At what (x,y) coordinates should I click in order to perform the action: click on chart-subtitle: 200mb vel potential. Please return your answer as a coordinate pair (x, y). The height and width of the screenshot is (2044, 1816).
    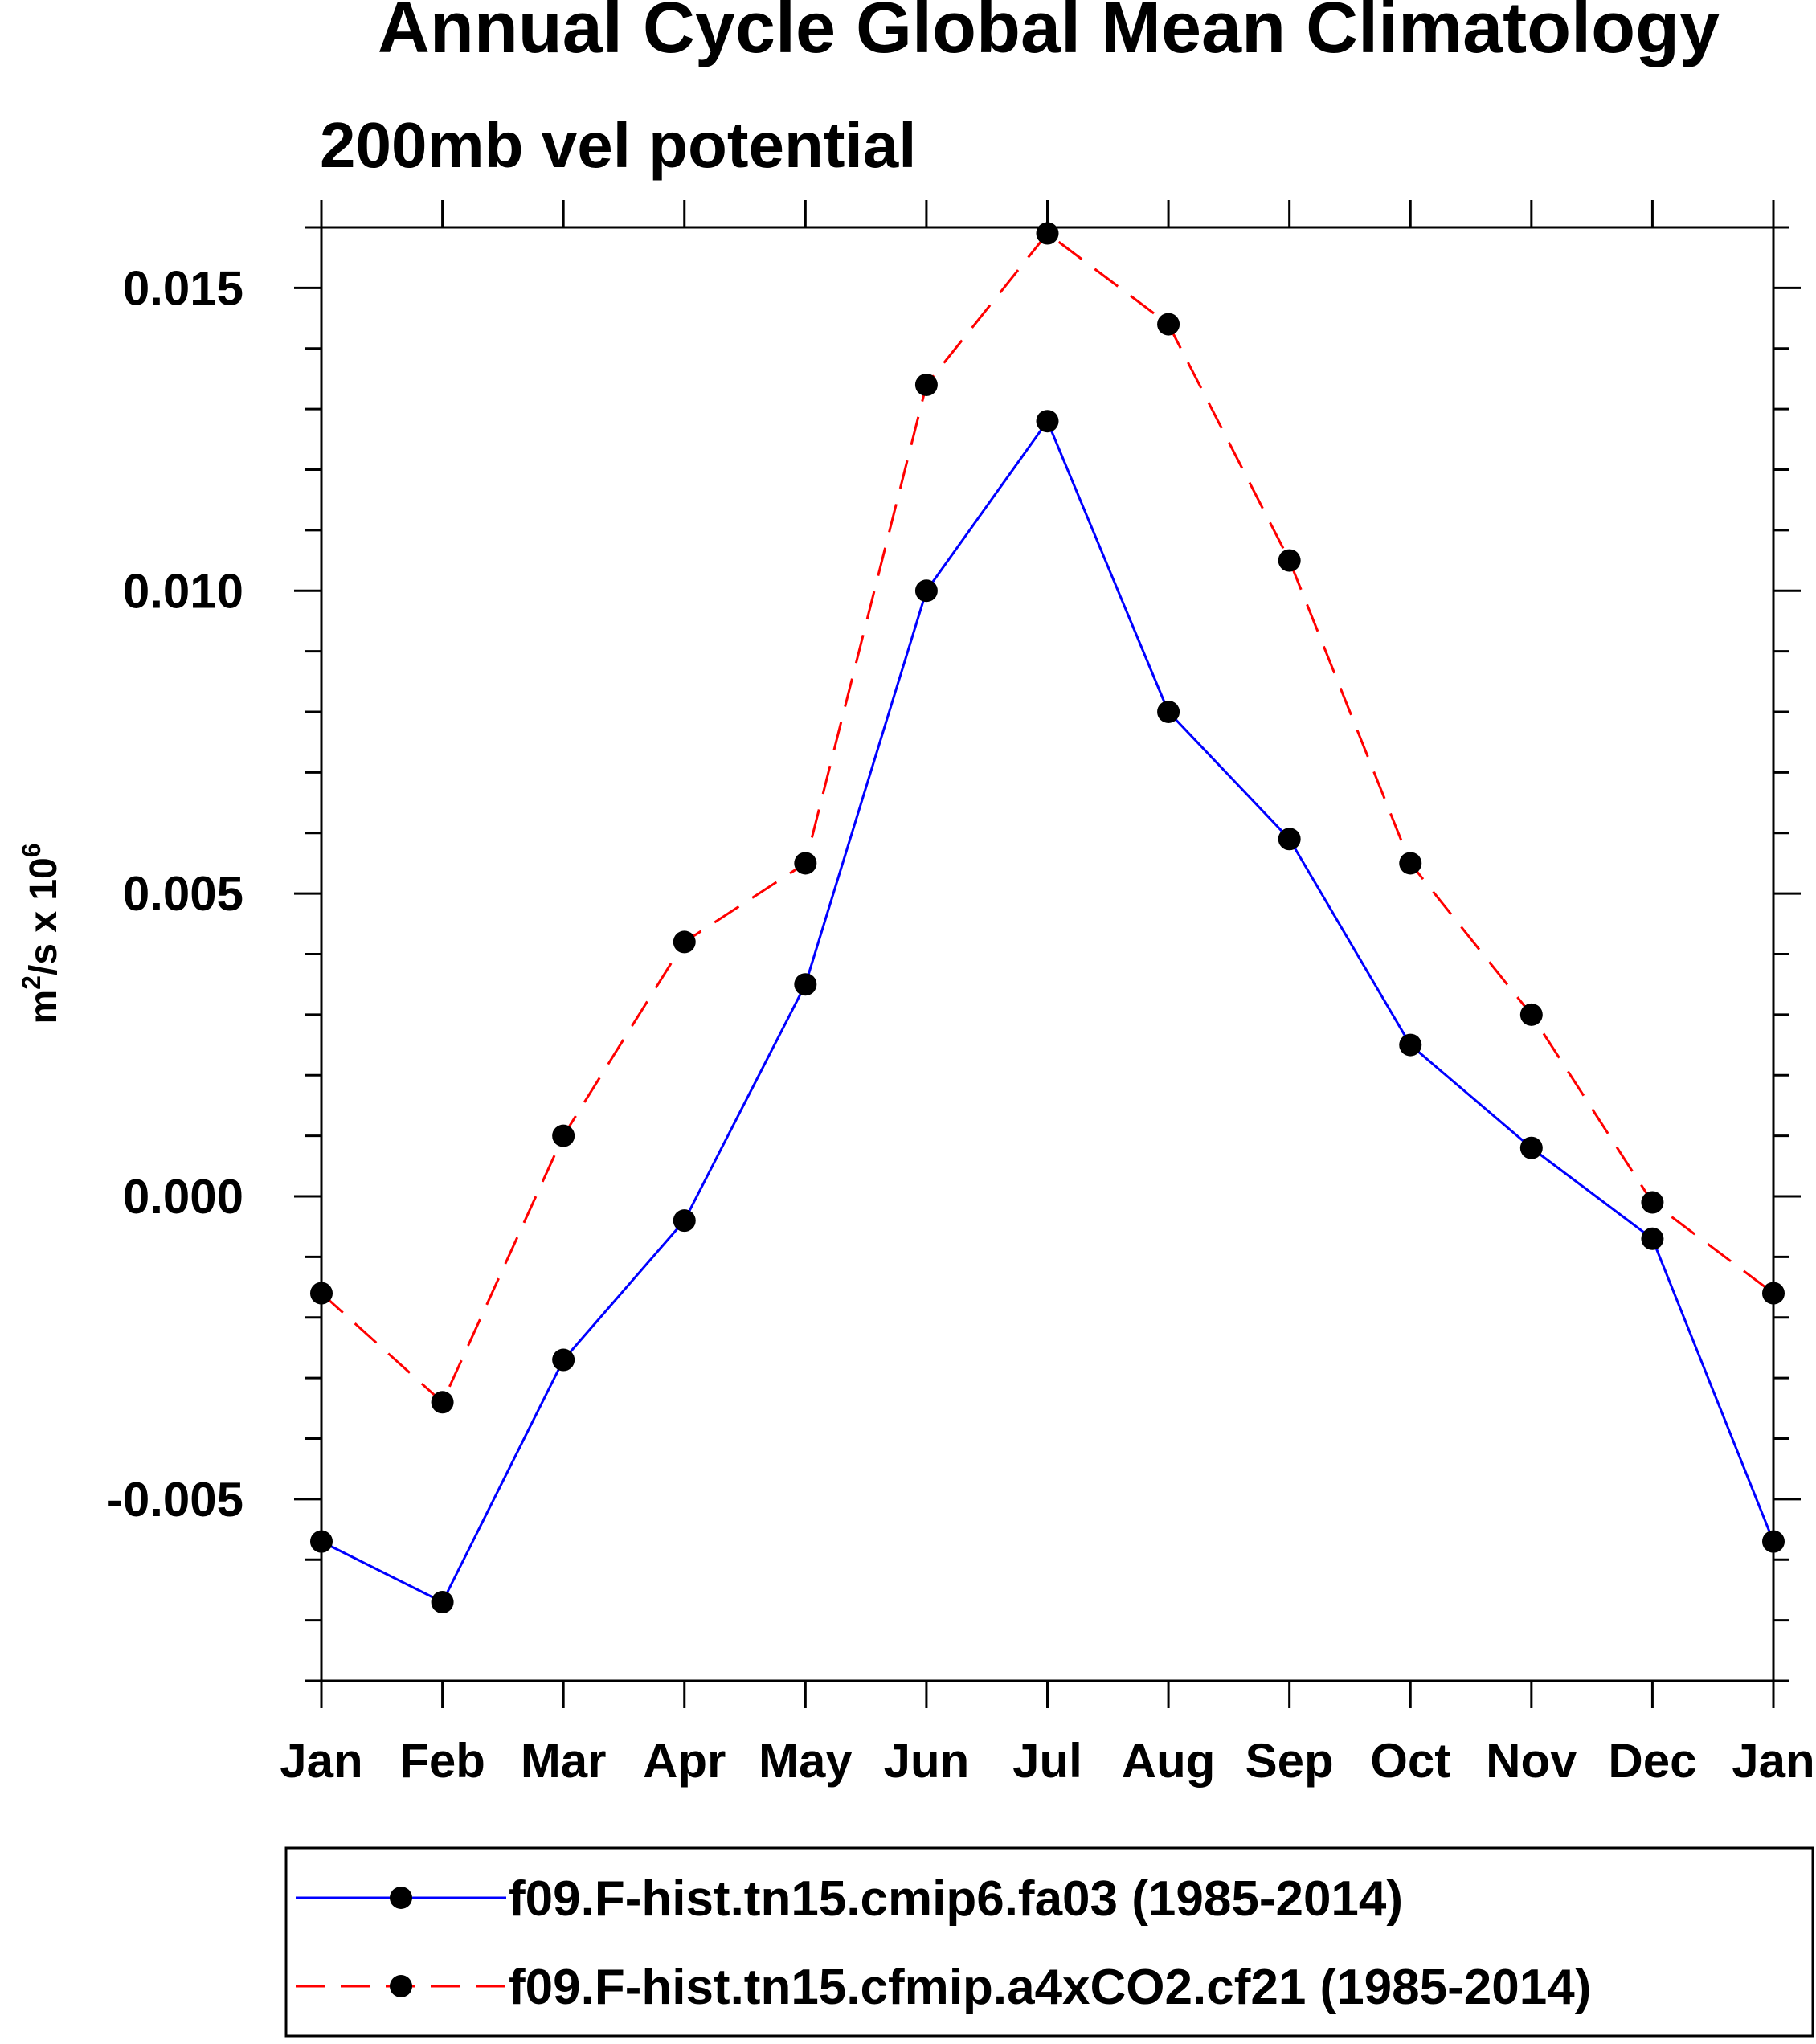
    Looking at the image, I should click on (618, 145).